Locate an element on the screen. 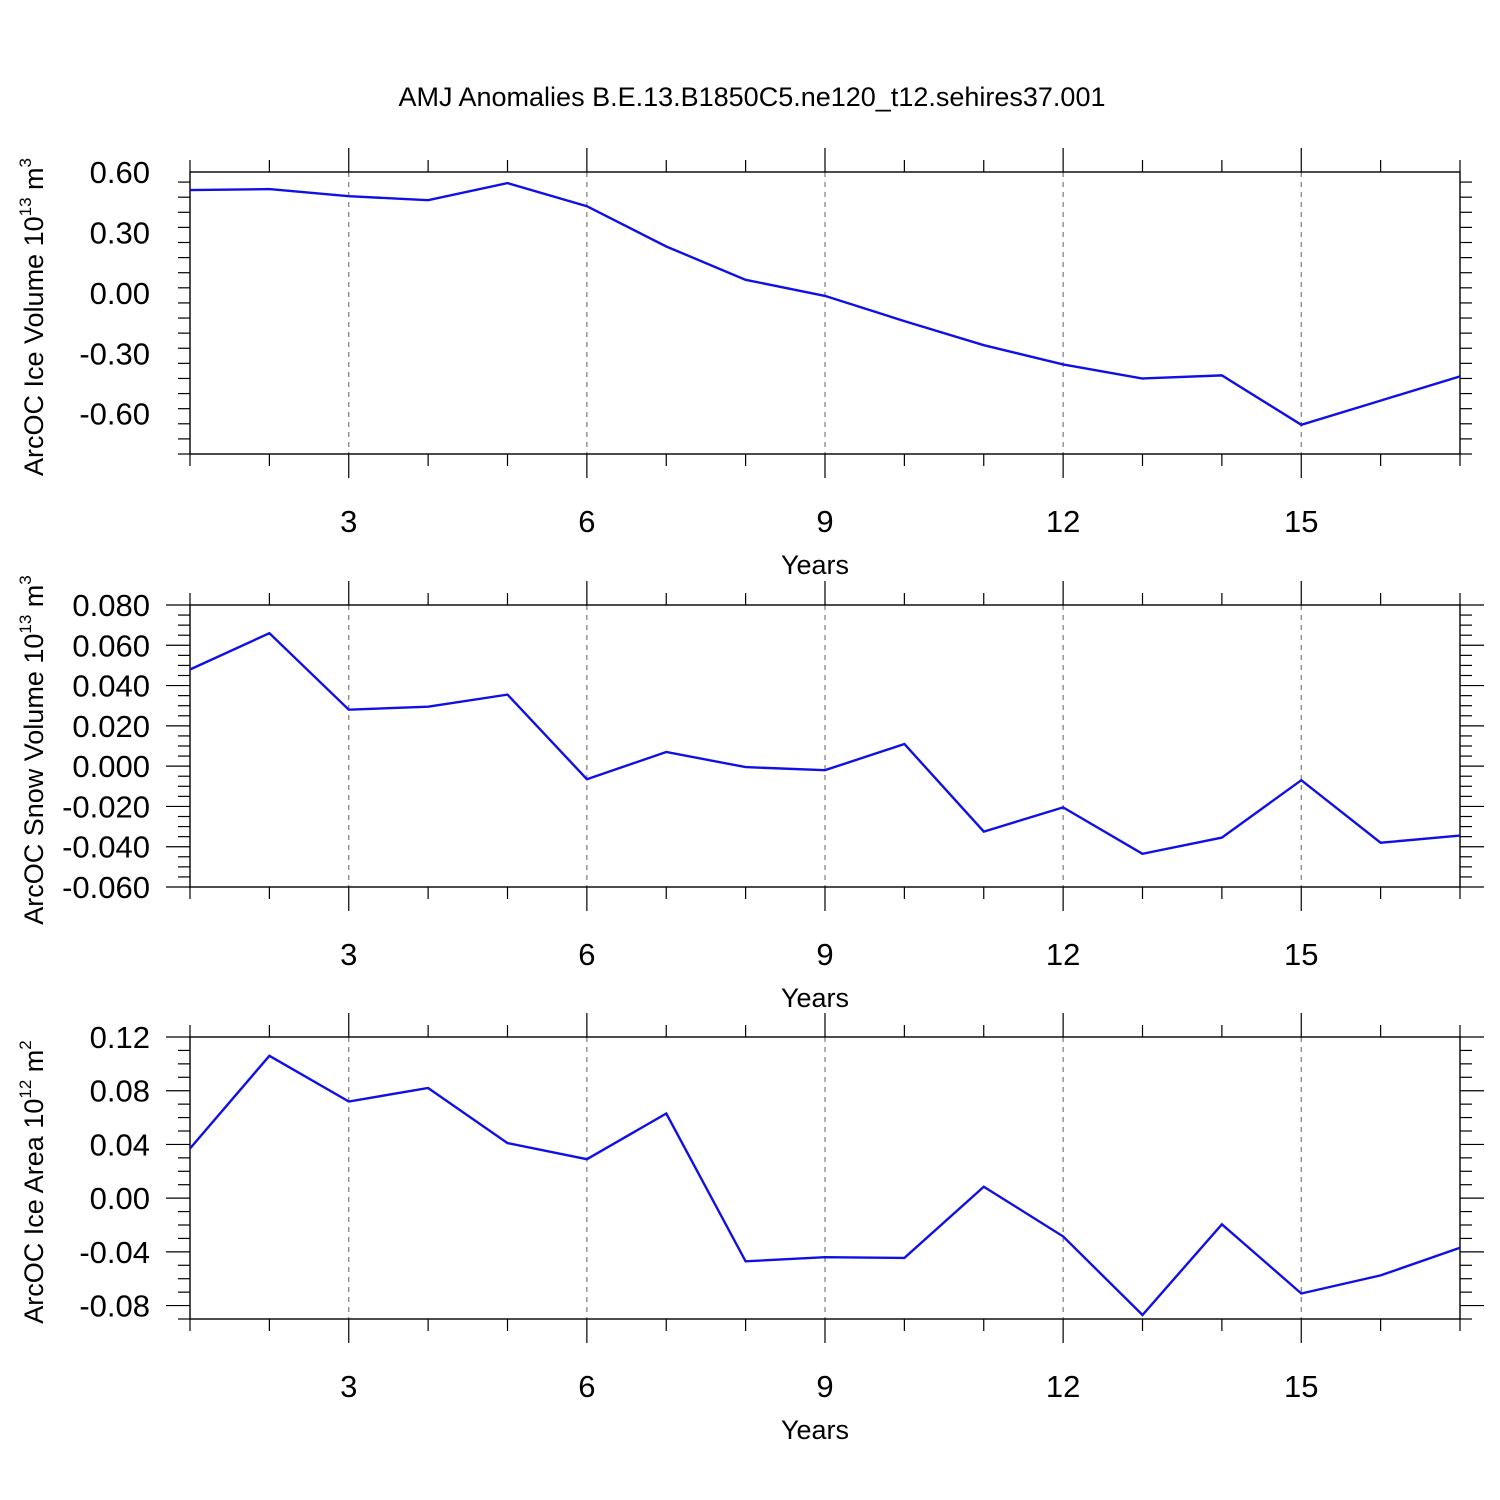 The width and height of the screenshot is (1500, 1500). y-tick-label: -0.08 is located at coordinates (114, 1306).